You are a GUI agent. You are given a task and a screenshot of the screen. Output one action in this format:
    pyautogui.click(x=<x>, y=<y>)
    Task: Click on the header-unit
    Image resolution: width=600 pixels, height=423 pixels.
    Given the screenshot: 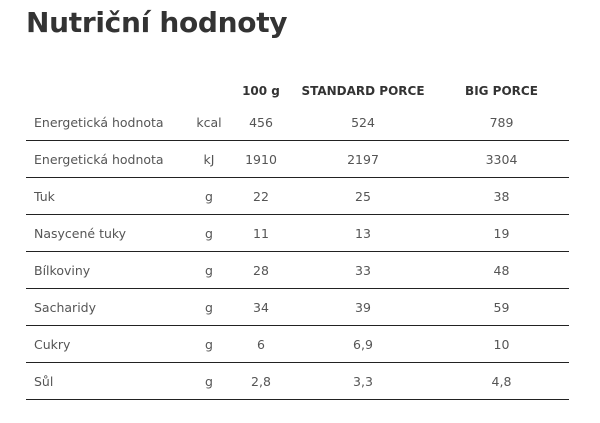 What is the action you would take?
    pyautogui.click(x=209, y=91)
    